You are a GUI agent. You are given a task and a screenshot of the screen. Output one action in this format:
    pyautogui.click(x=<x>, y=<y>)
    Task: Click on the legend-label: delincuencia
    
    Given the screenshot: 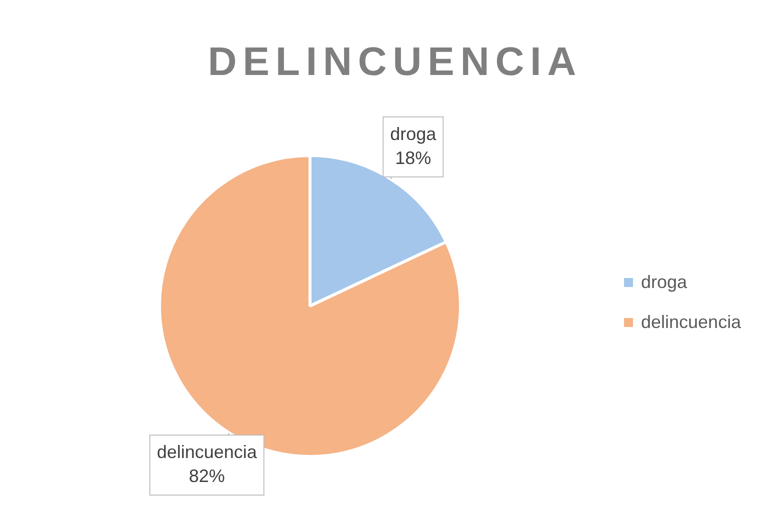 What is the action you would take?
    pyautogui.click(x=691, y=322)
    